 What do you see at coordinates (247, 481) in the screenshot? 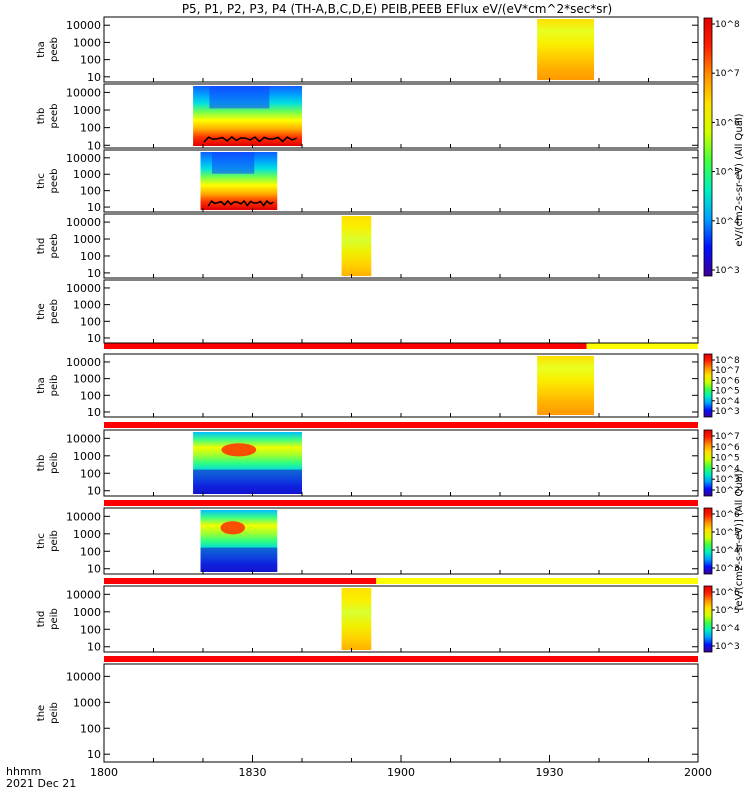
I see `low-energy-band` at bounding box center [247, 481].